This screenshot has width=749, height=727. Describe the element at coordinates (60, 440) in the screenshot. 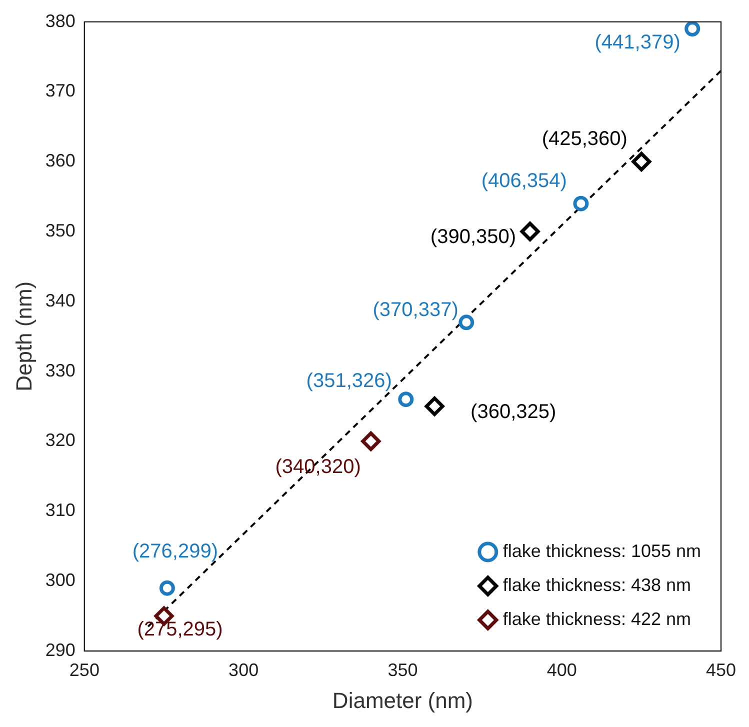

I see `y-tick-label: 320` at that location.